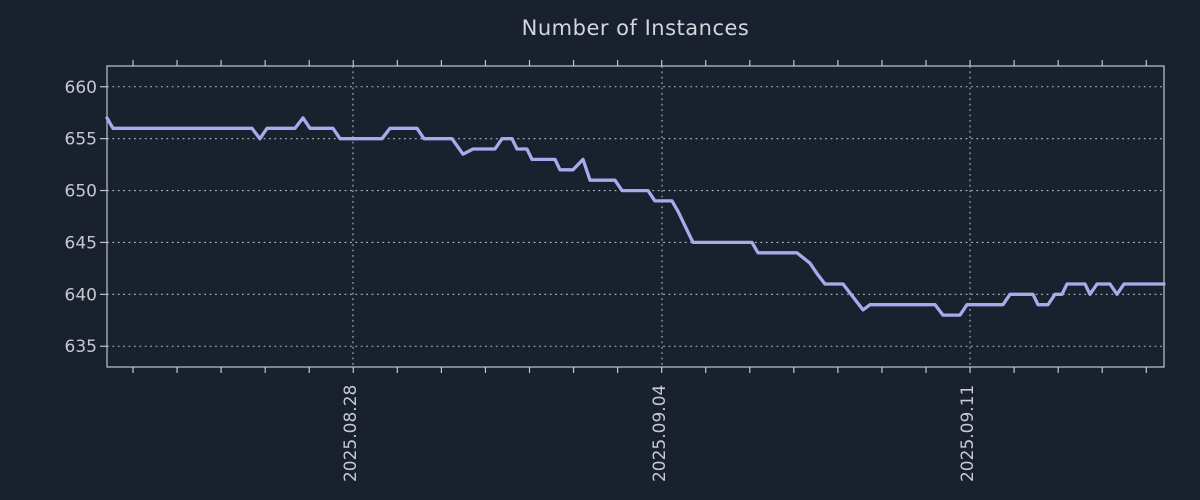  I want to click on x-tick-label: 2025.09.11, so click(968, 433).